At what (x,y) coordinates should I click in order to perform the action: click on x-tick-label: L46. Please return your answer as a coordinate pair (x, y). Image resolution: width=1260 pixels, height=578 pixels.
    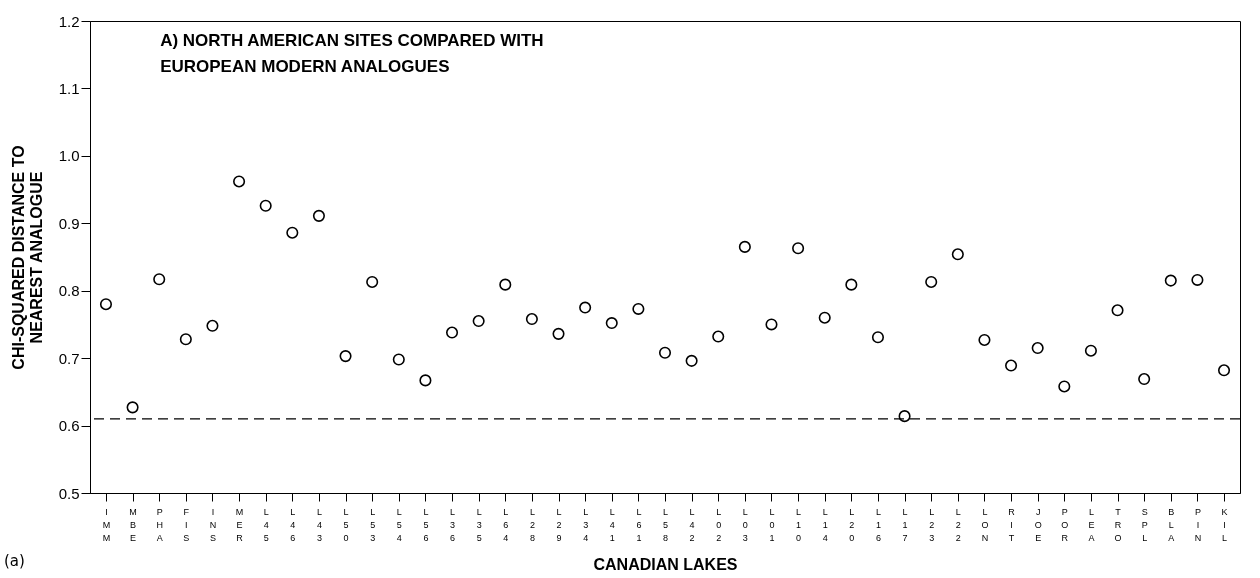
    Looking at the image, I should click on (293, 524).